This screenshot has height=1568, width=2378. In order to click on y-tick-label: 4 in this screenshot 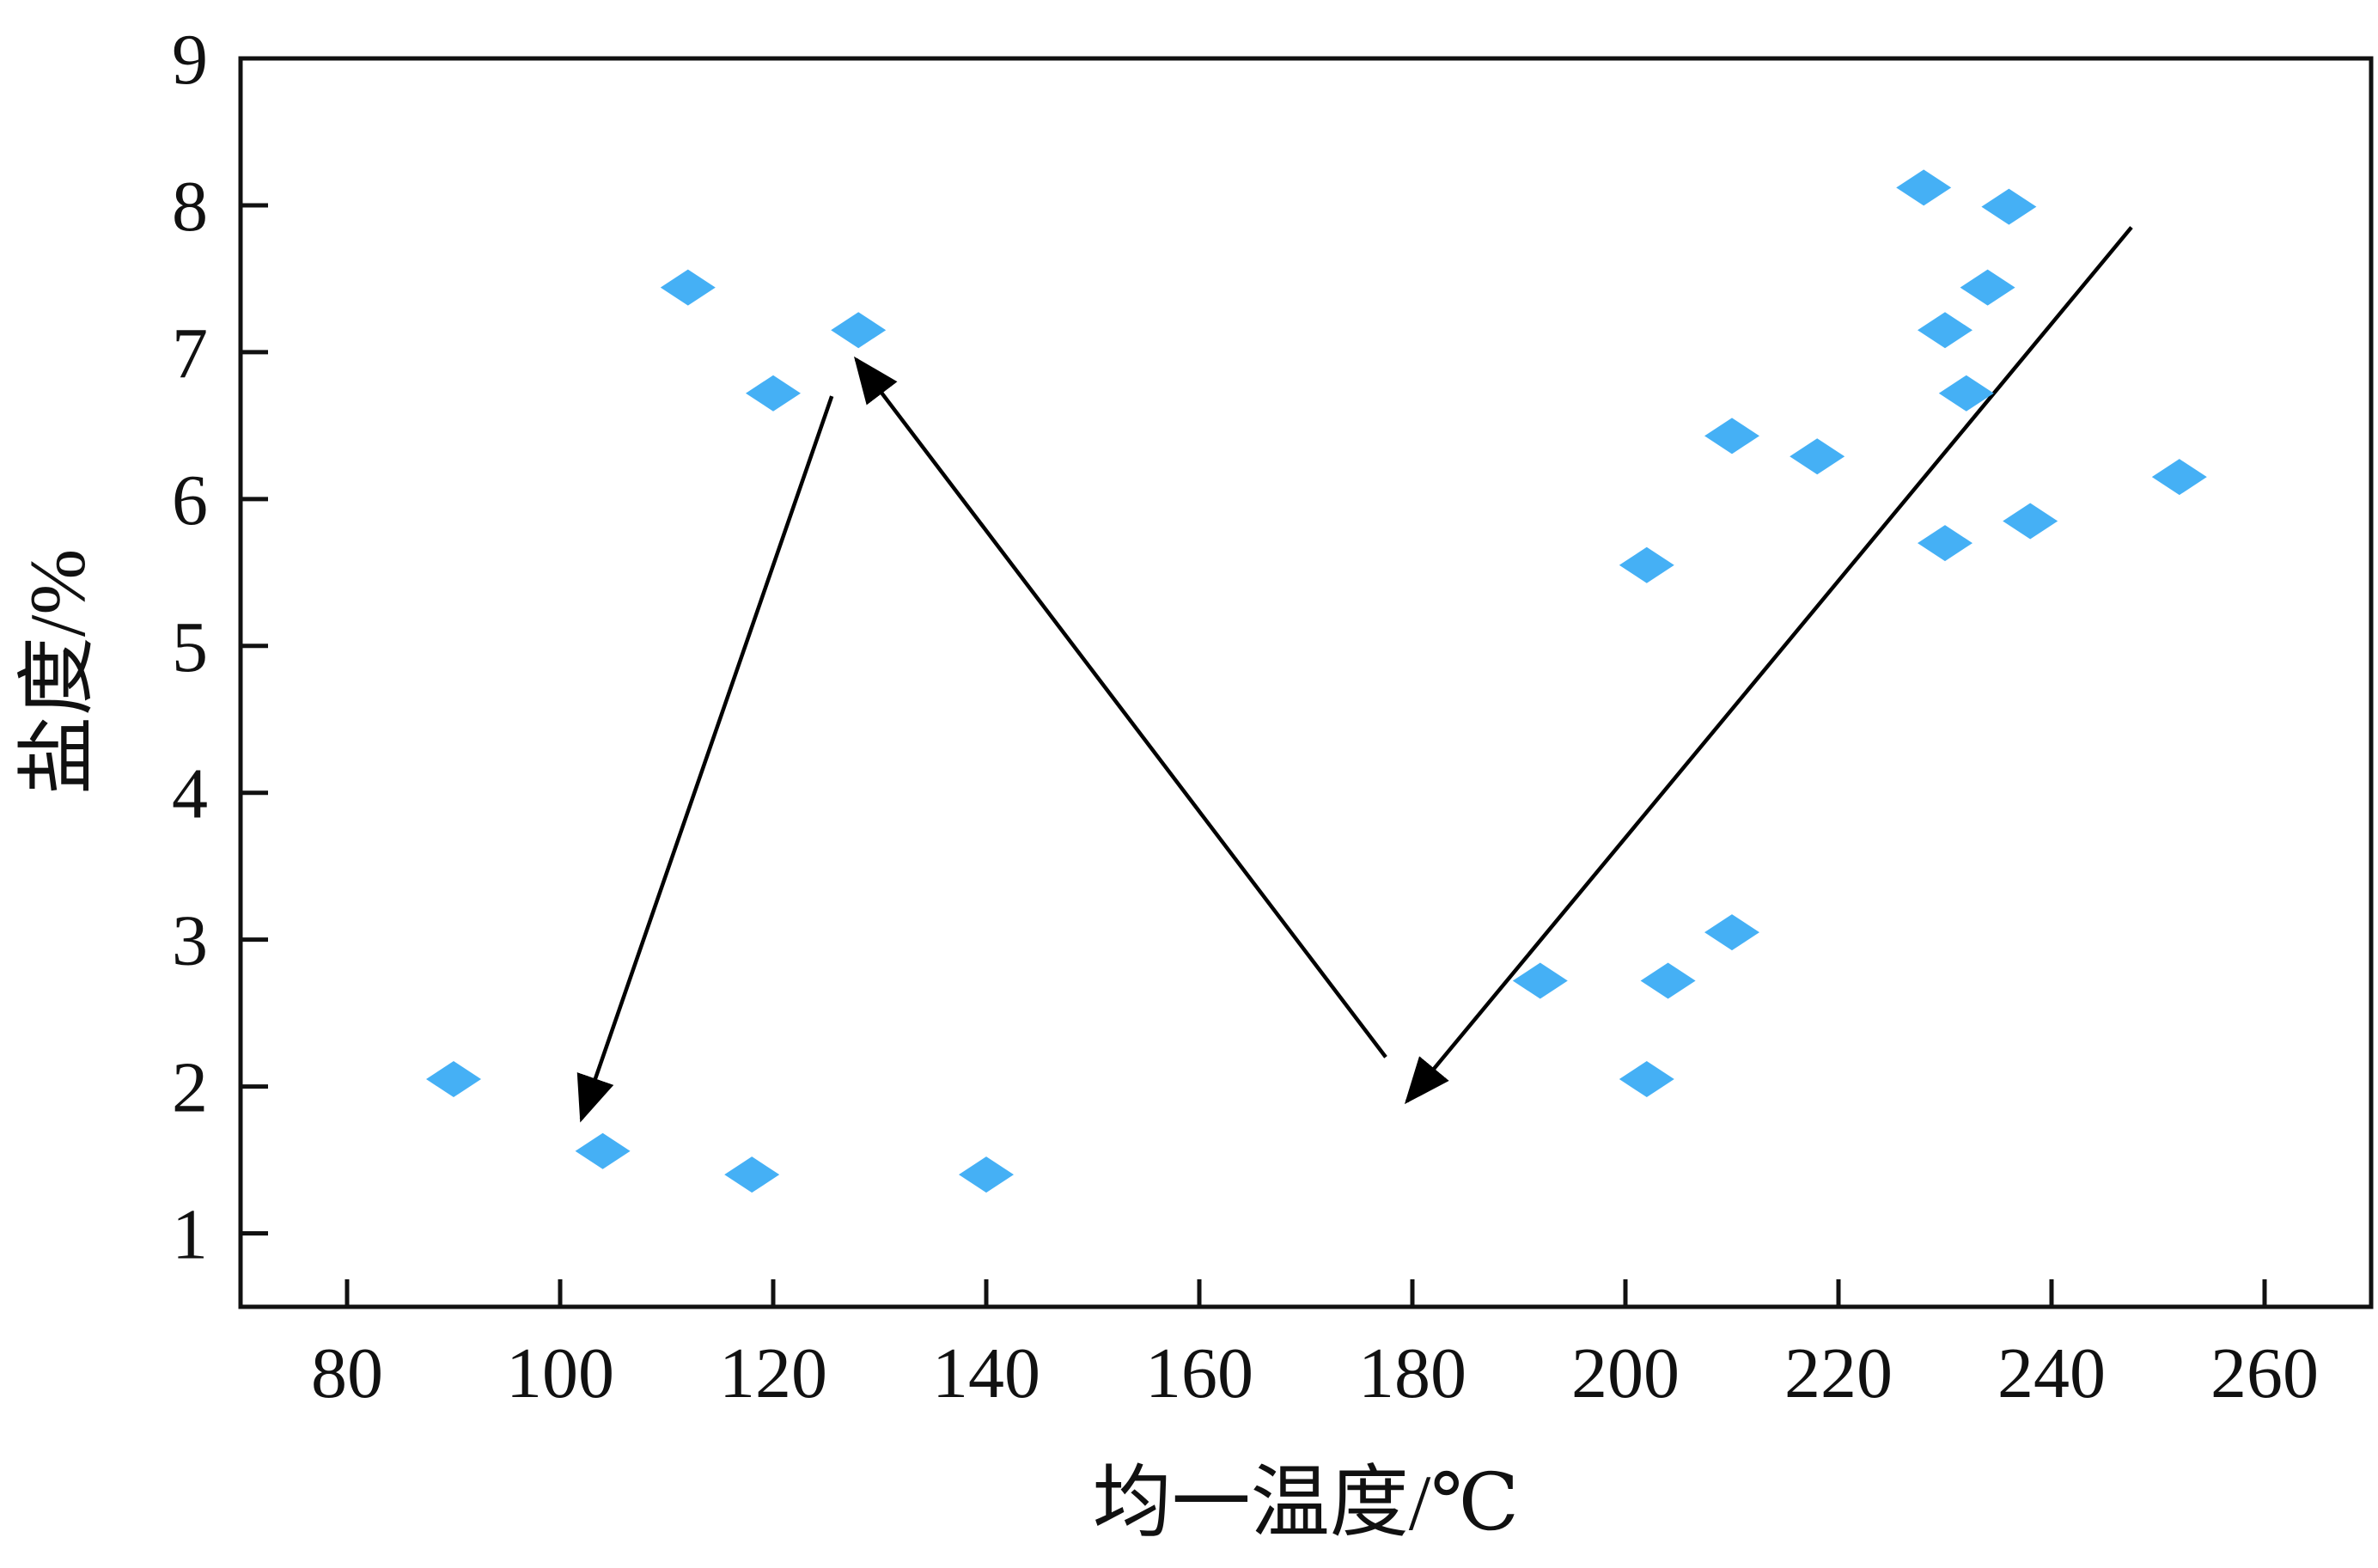, I will do `click(190, 794)`.